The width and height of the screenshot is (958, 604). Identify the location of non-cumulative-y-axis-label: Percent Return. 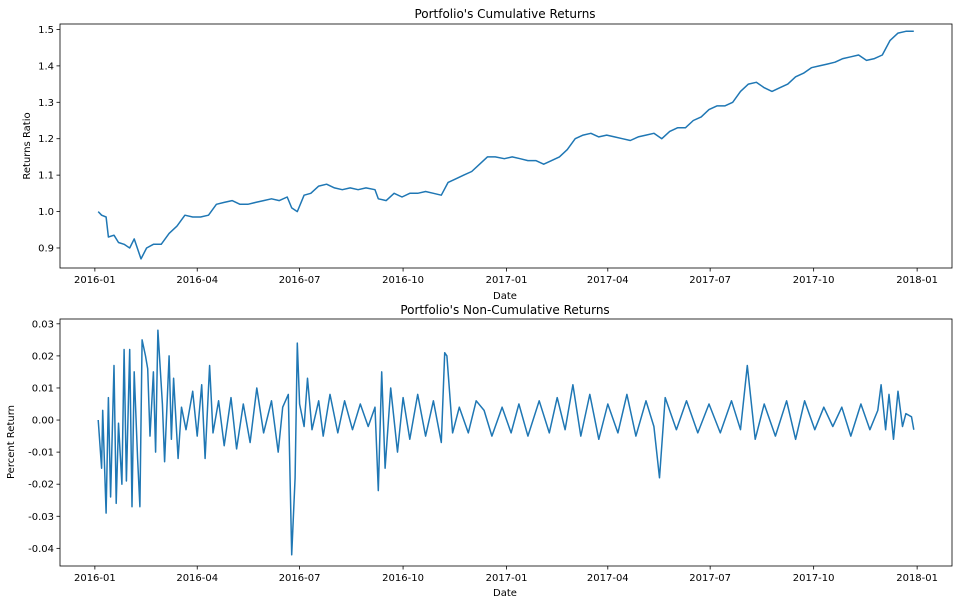
(11, 442).